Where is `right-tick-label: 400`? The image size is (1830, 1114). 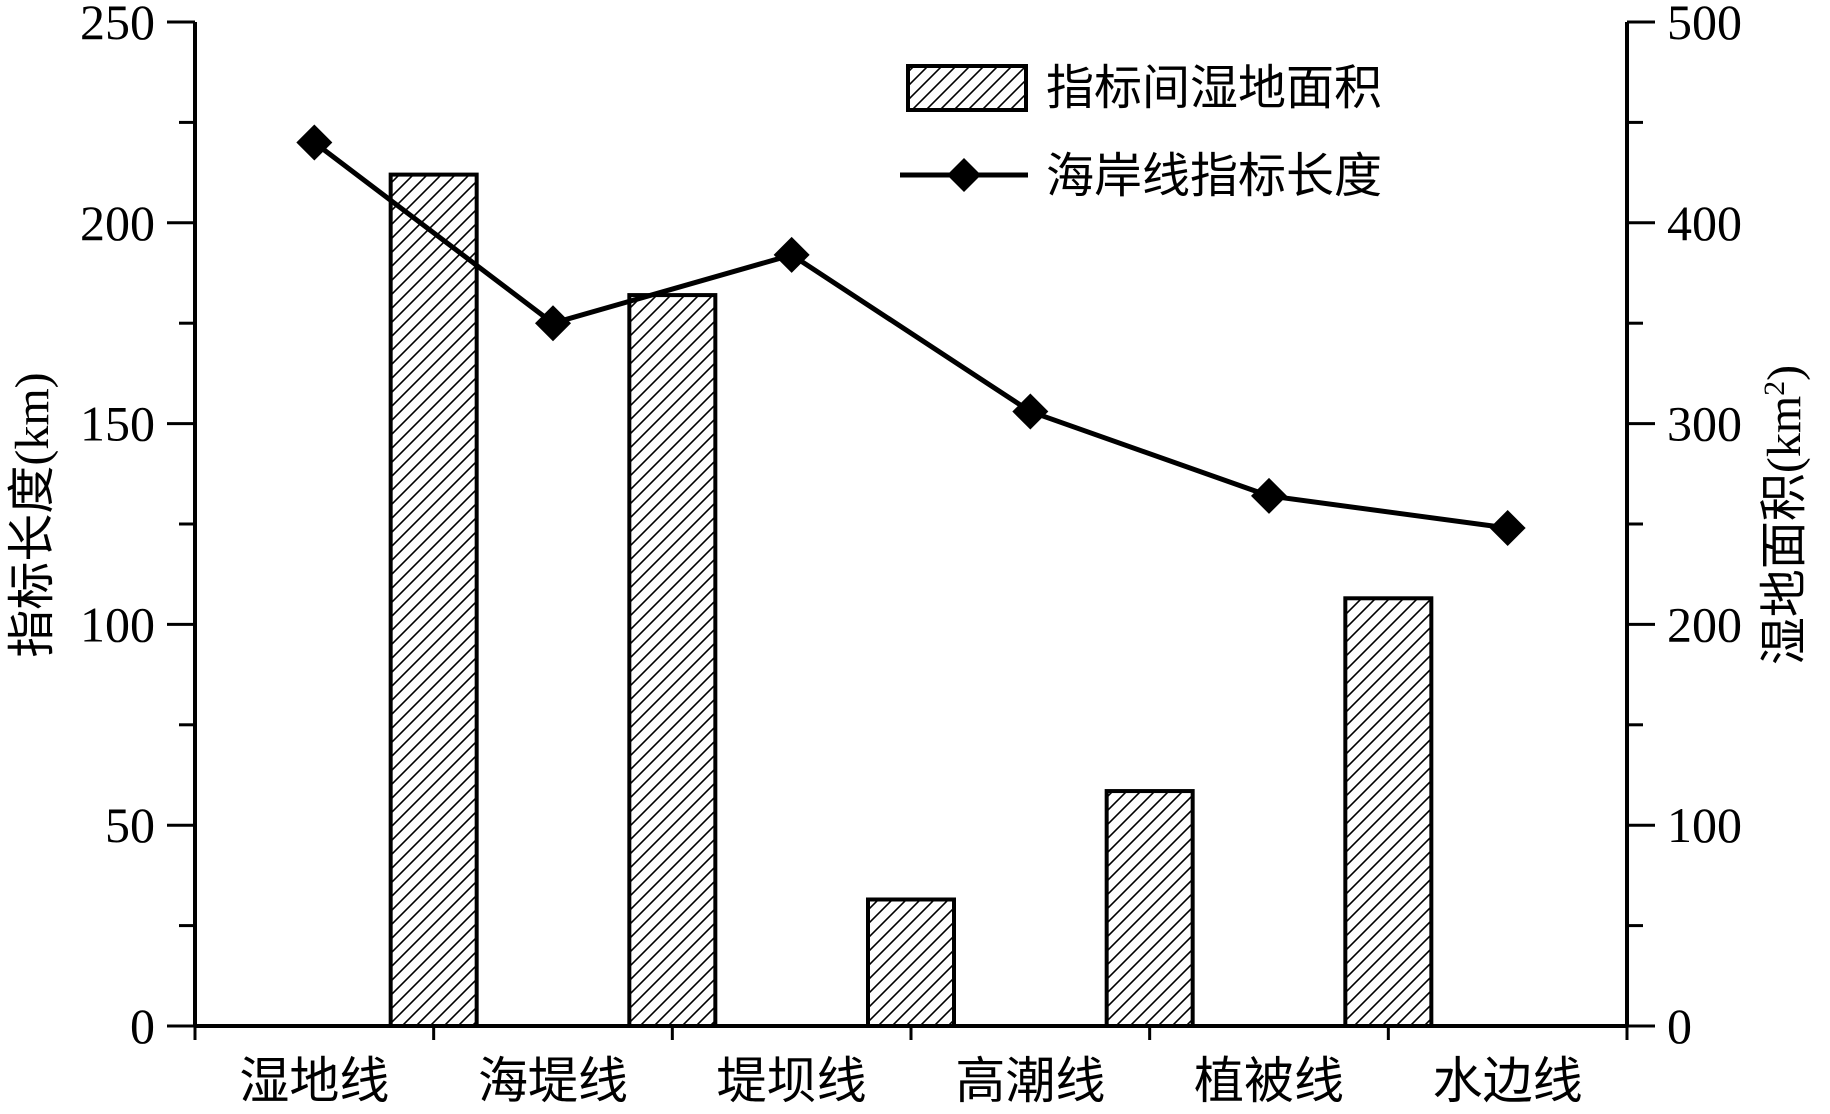 right-tick-label: 400 is located at coordinates (1704, 223).